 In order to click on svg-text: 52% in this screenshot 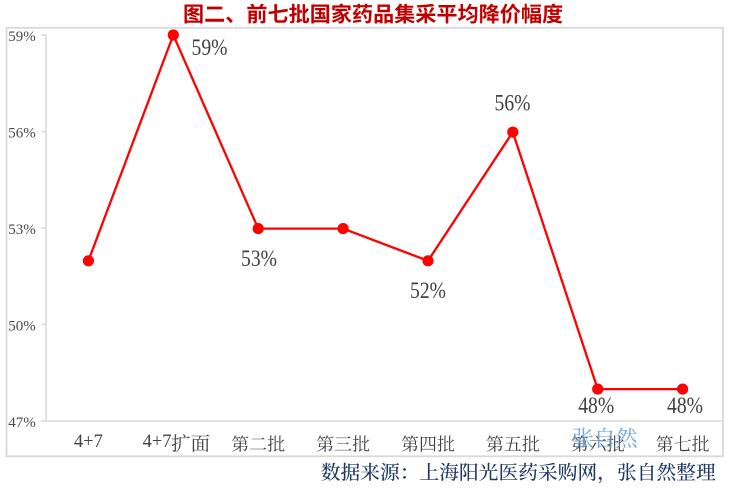, I will do `click(428, 290)`.